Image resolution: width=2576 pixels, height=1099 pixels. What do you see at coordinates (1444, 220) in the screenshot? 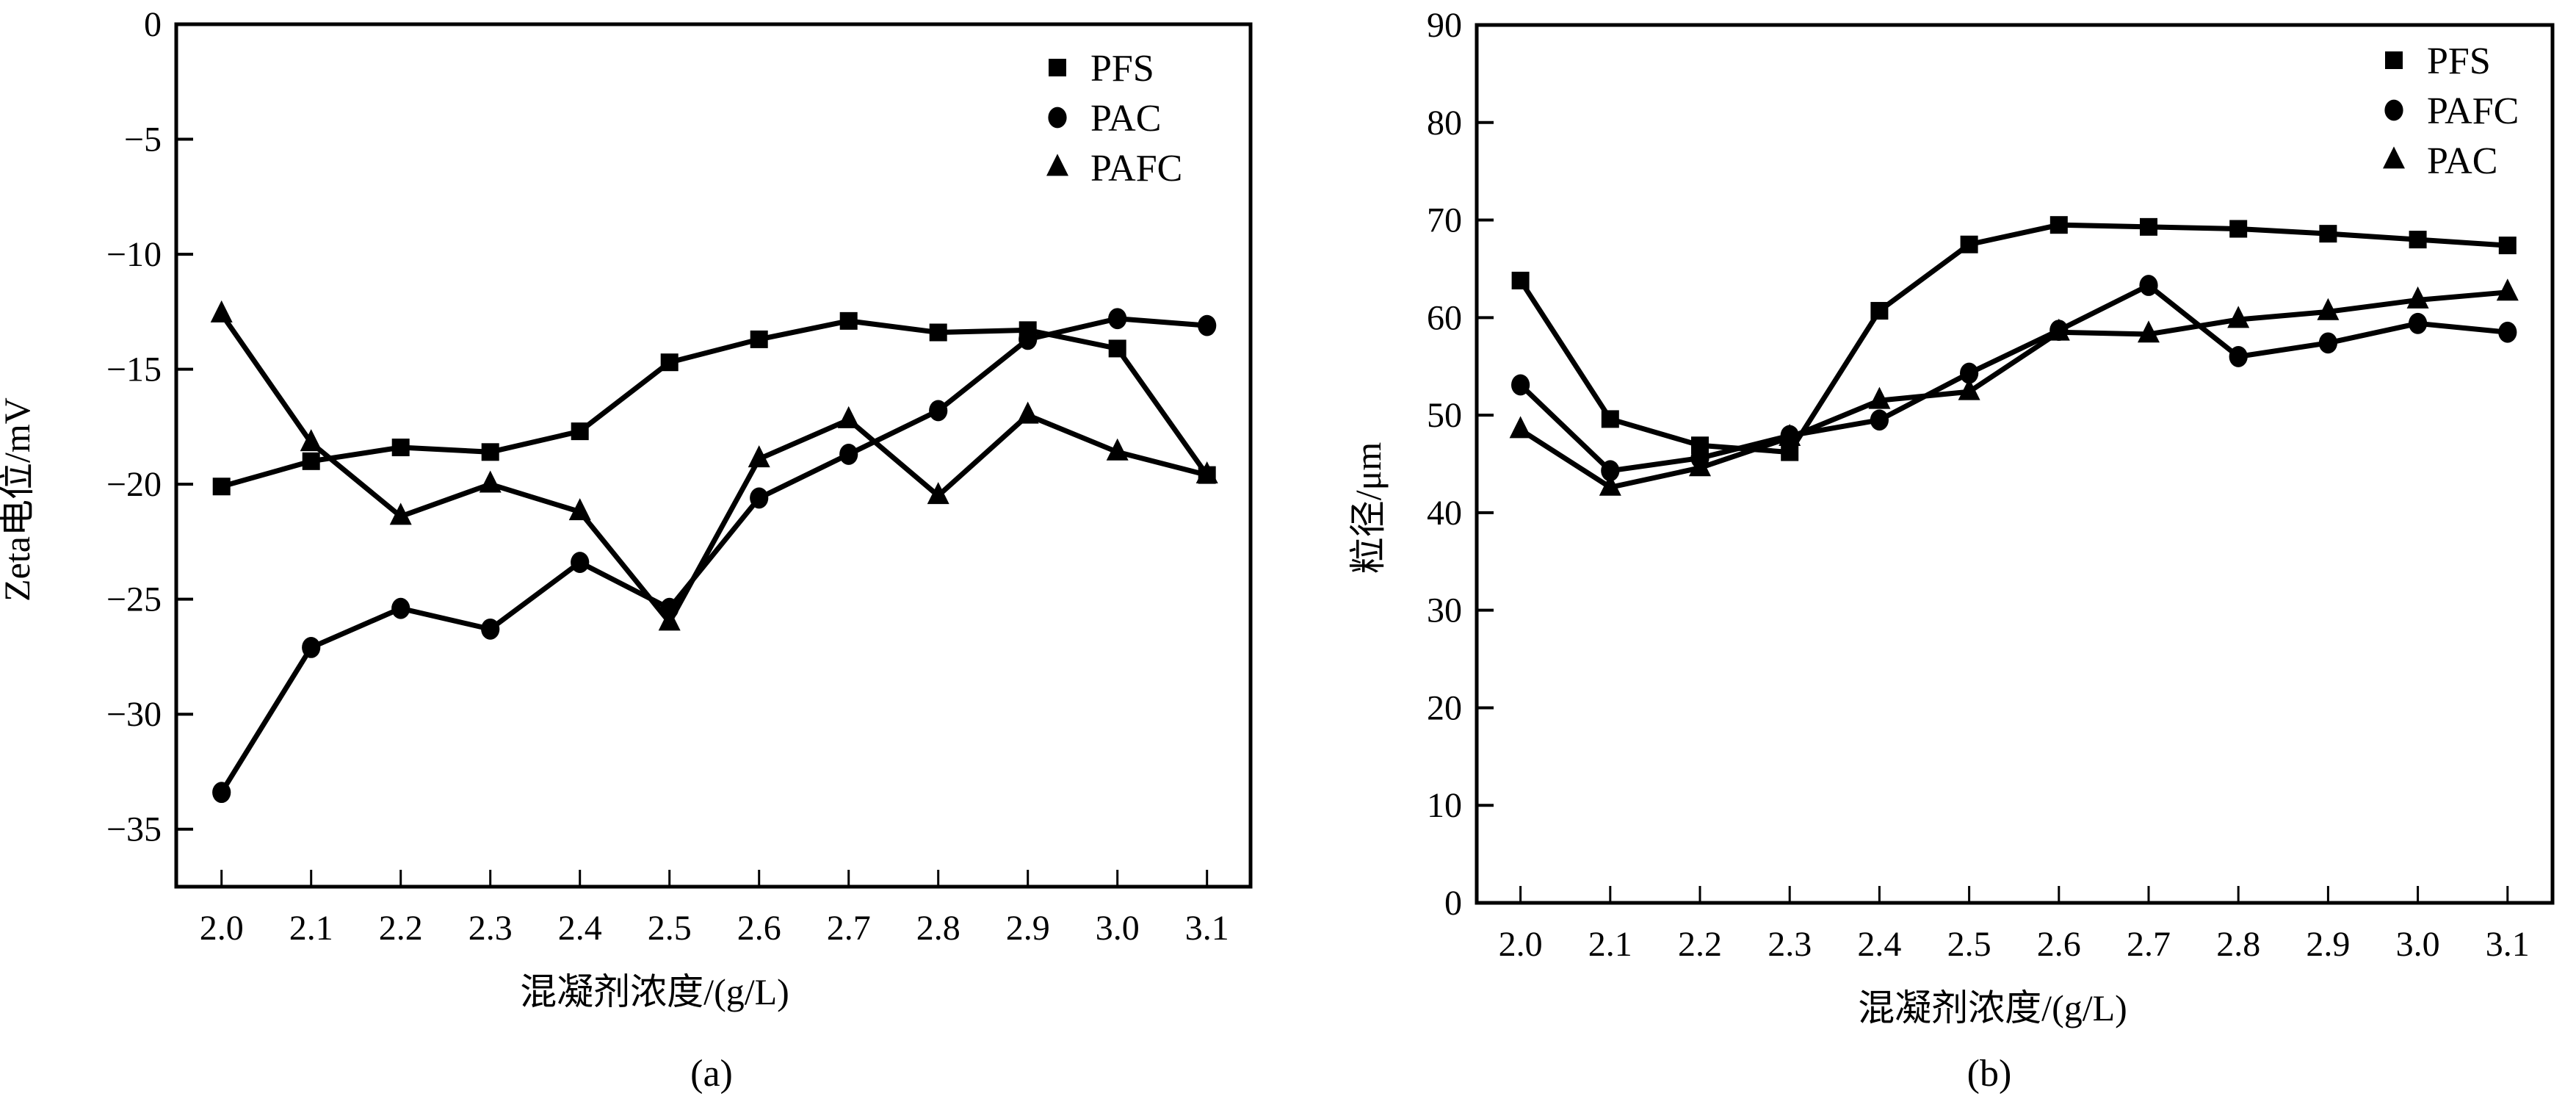
I see `y-tick-label-b: 70` at bounding box center [1444, 220].